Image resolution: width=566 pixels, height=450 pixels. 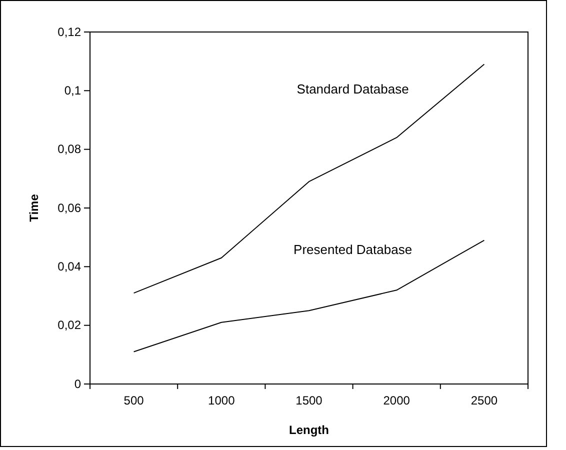 What do you see at coordinates (309, 401) in the screenshot?
I see `x-tick-label: 1500` at bounding box center [309, 401].